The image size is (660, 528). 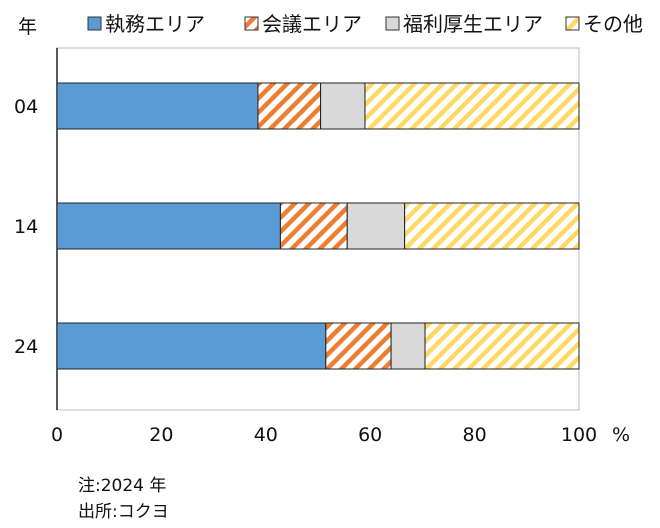 I want to click on x-tick-label: 100, so click(x=579, y=435).